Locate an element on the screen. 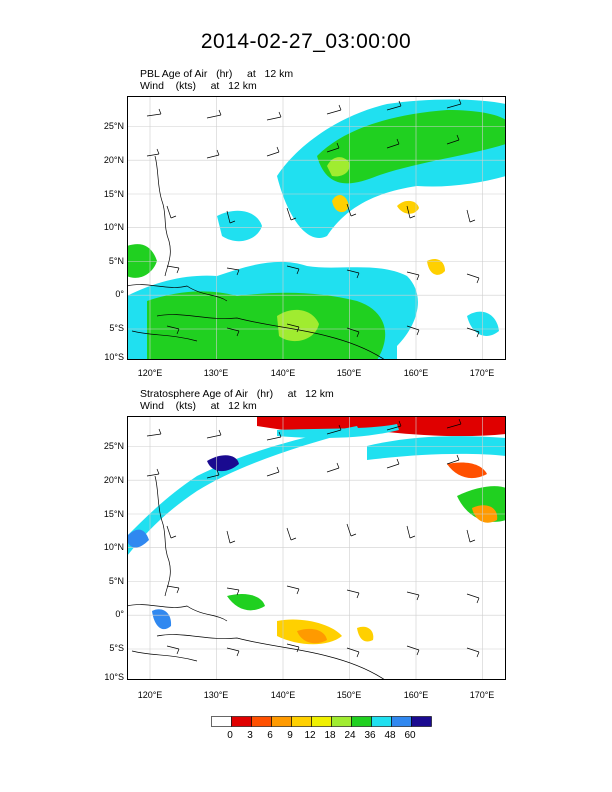 This screenshot has width=612, height=792. strat-lon-label: 140°E is located at coordinates (283, 695).